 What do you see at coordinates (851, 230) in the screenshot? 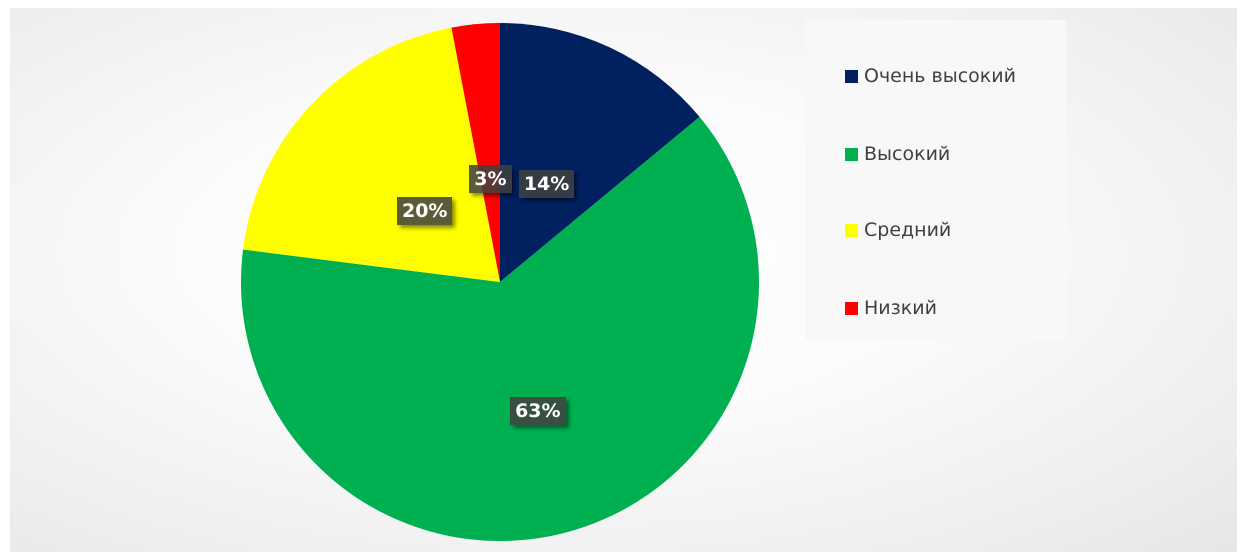
I see `legend-swatch-medium` at bounding box center [851, 230].